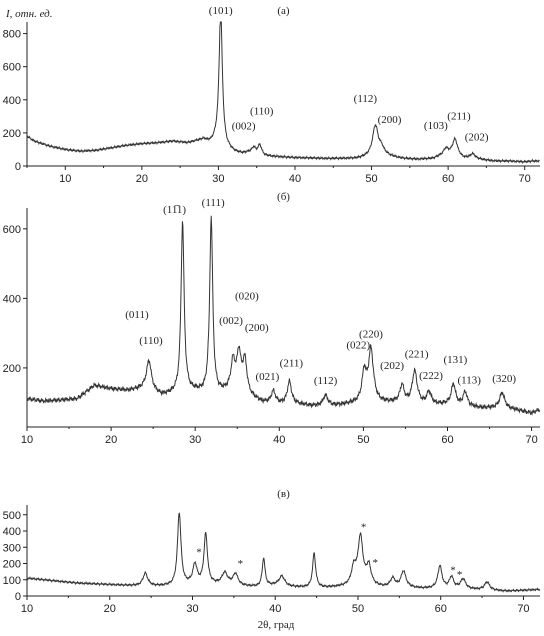 Image resolution: width=544 pixels, height=636 pixels. I want to click on x-axis-label: 2θ, град, so click(276, 625).